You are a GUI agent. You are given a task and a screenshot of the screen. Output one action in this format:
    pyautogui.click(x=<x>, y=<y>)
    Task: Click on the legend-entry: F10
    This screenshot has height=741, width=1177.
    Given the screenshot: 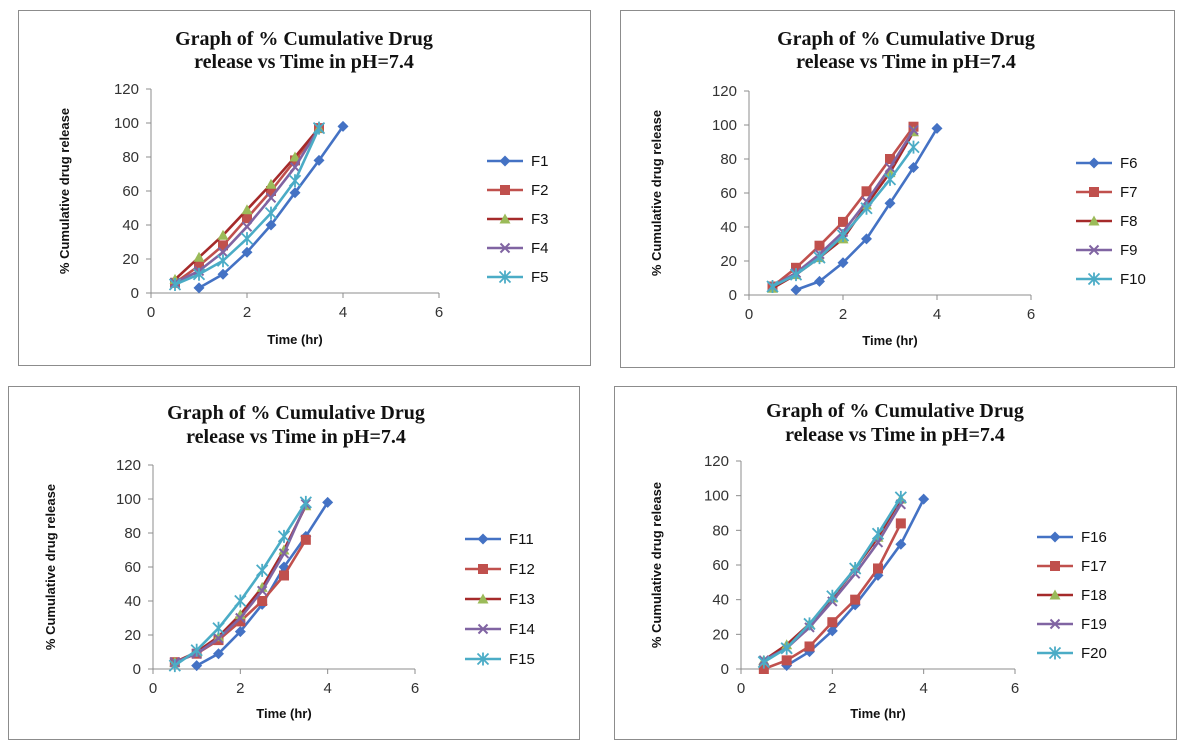 What is the action you would take?
    pyautogui.click(x=1111, y=279)
    